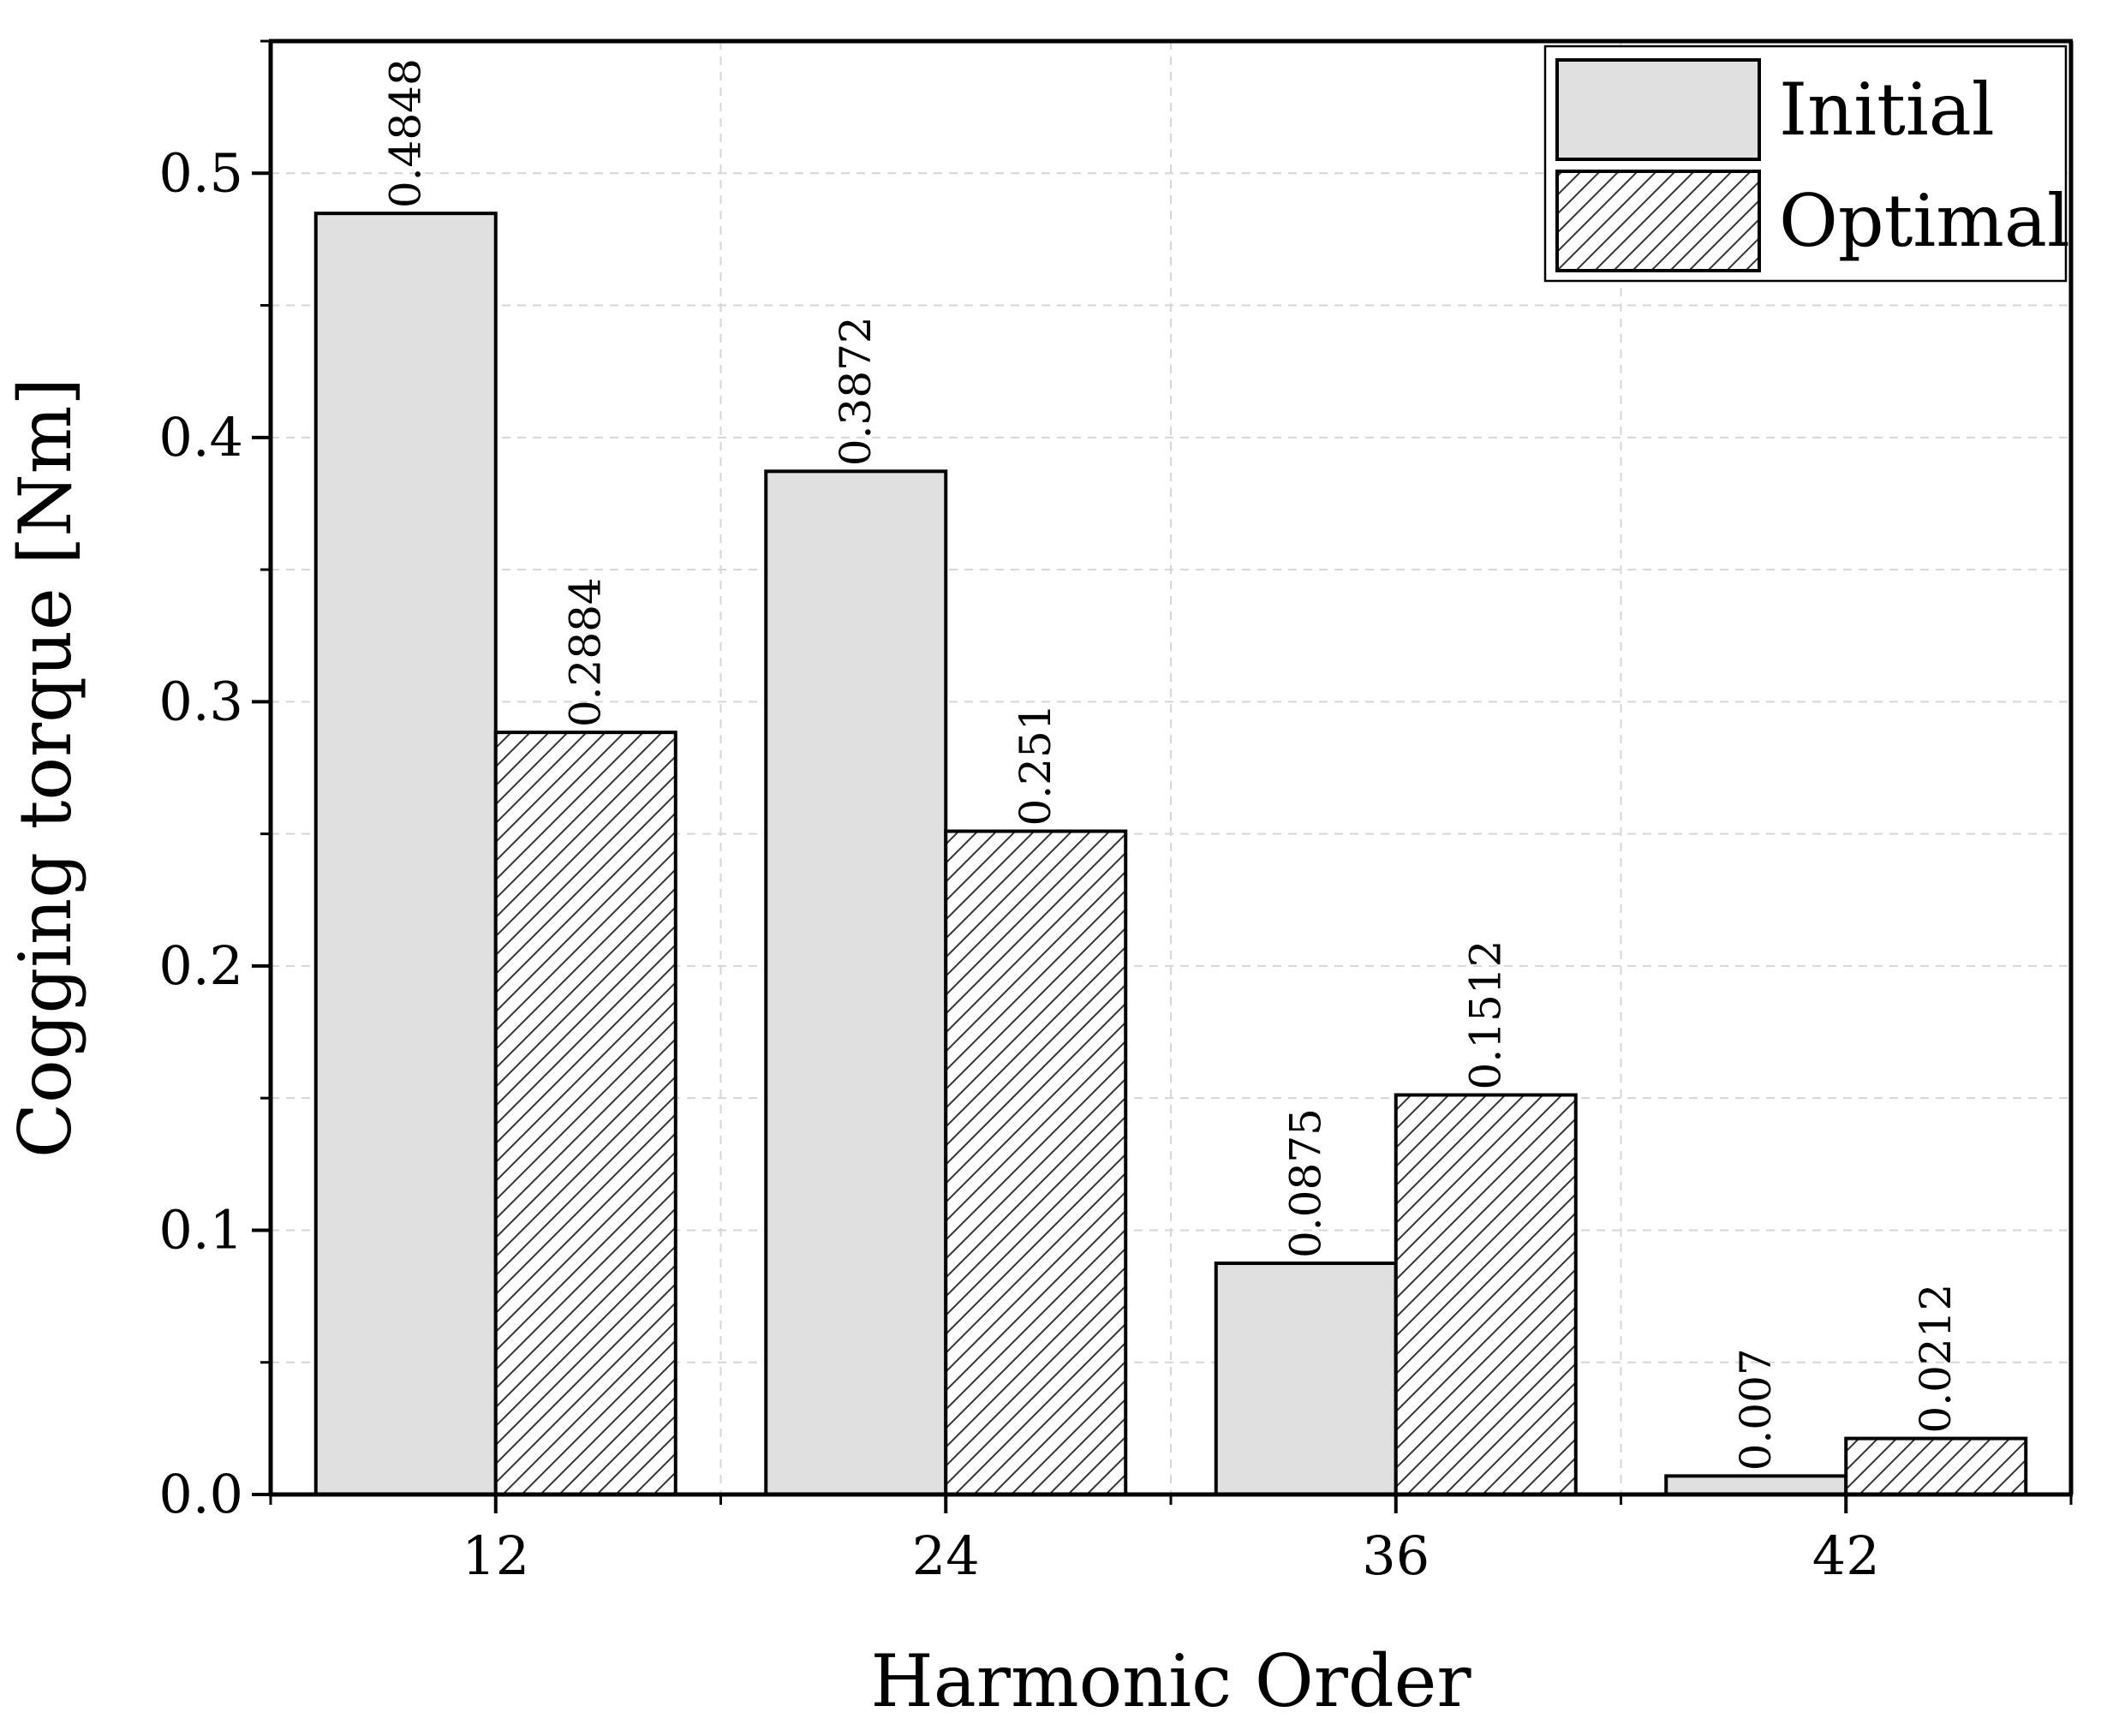 The height and width of the screenshot is (1736, 2101). What do you see at coordinates (45, 768) in the screenshot?
I see `y-axis-title: Cogging torque [Nm]` at bounding box center [45, 768].